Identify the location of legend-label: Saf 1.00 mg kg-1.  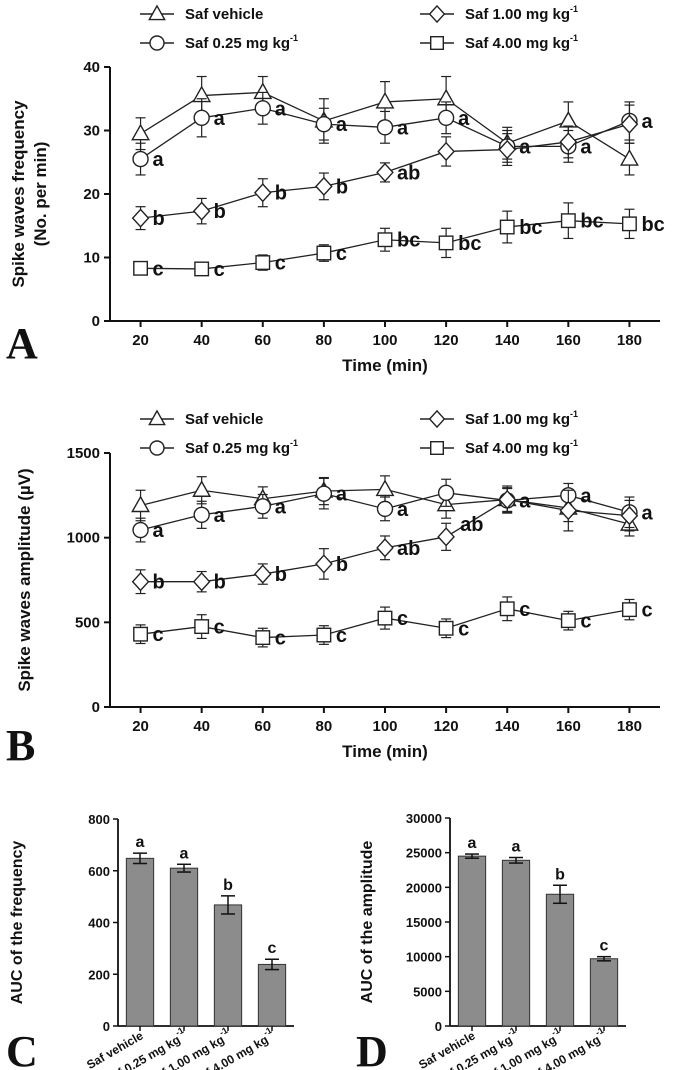
(521, 418).